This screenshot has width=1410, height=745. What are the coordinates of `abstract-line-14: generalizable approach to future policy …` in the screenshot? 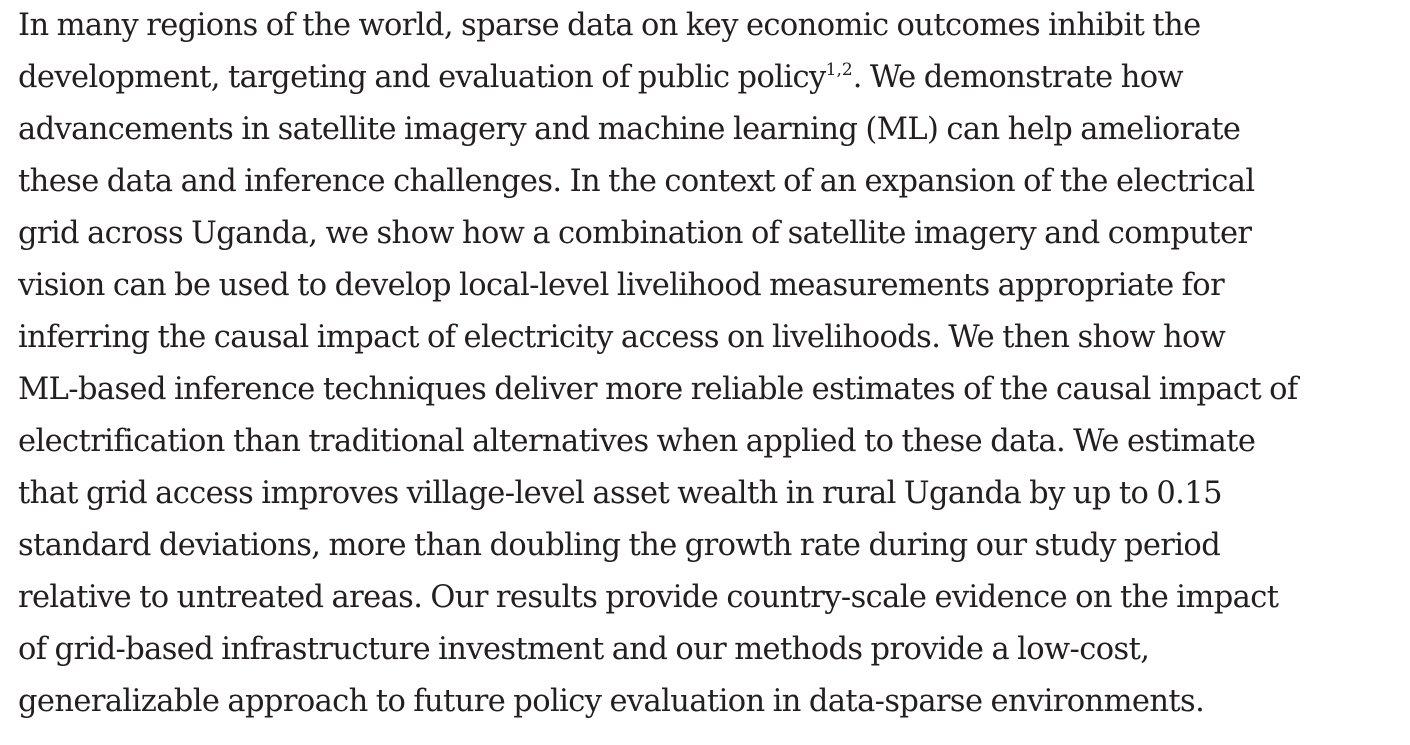 It's located at (611, 701).